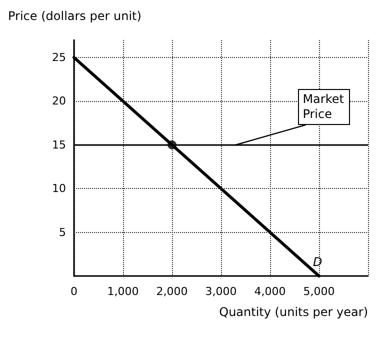 The height and width of the screenshot is (340, 376). I want to click on ref-line-label: Market Price, so click(324, 106).